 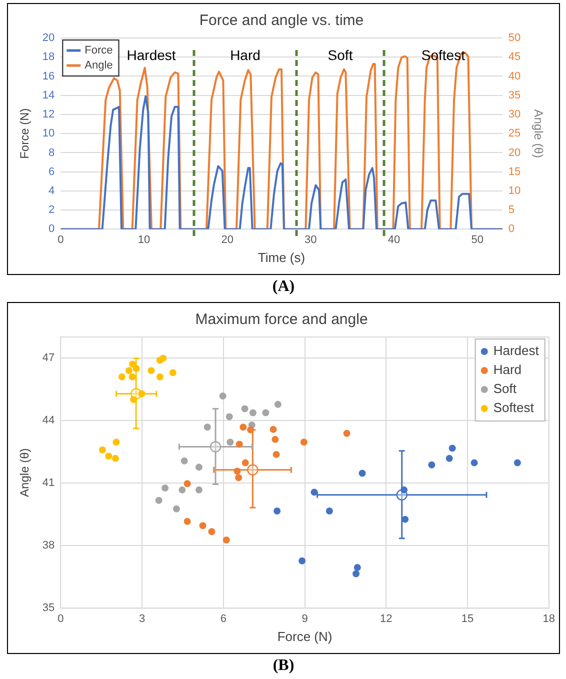 What do you see at coordinates (386, 618) in the screenshot?
I see `x-tick-label: 12` at bounding box center [386, 618].